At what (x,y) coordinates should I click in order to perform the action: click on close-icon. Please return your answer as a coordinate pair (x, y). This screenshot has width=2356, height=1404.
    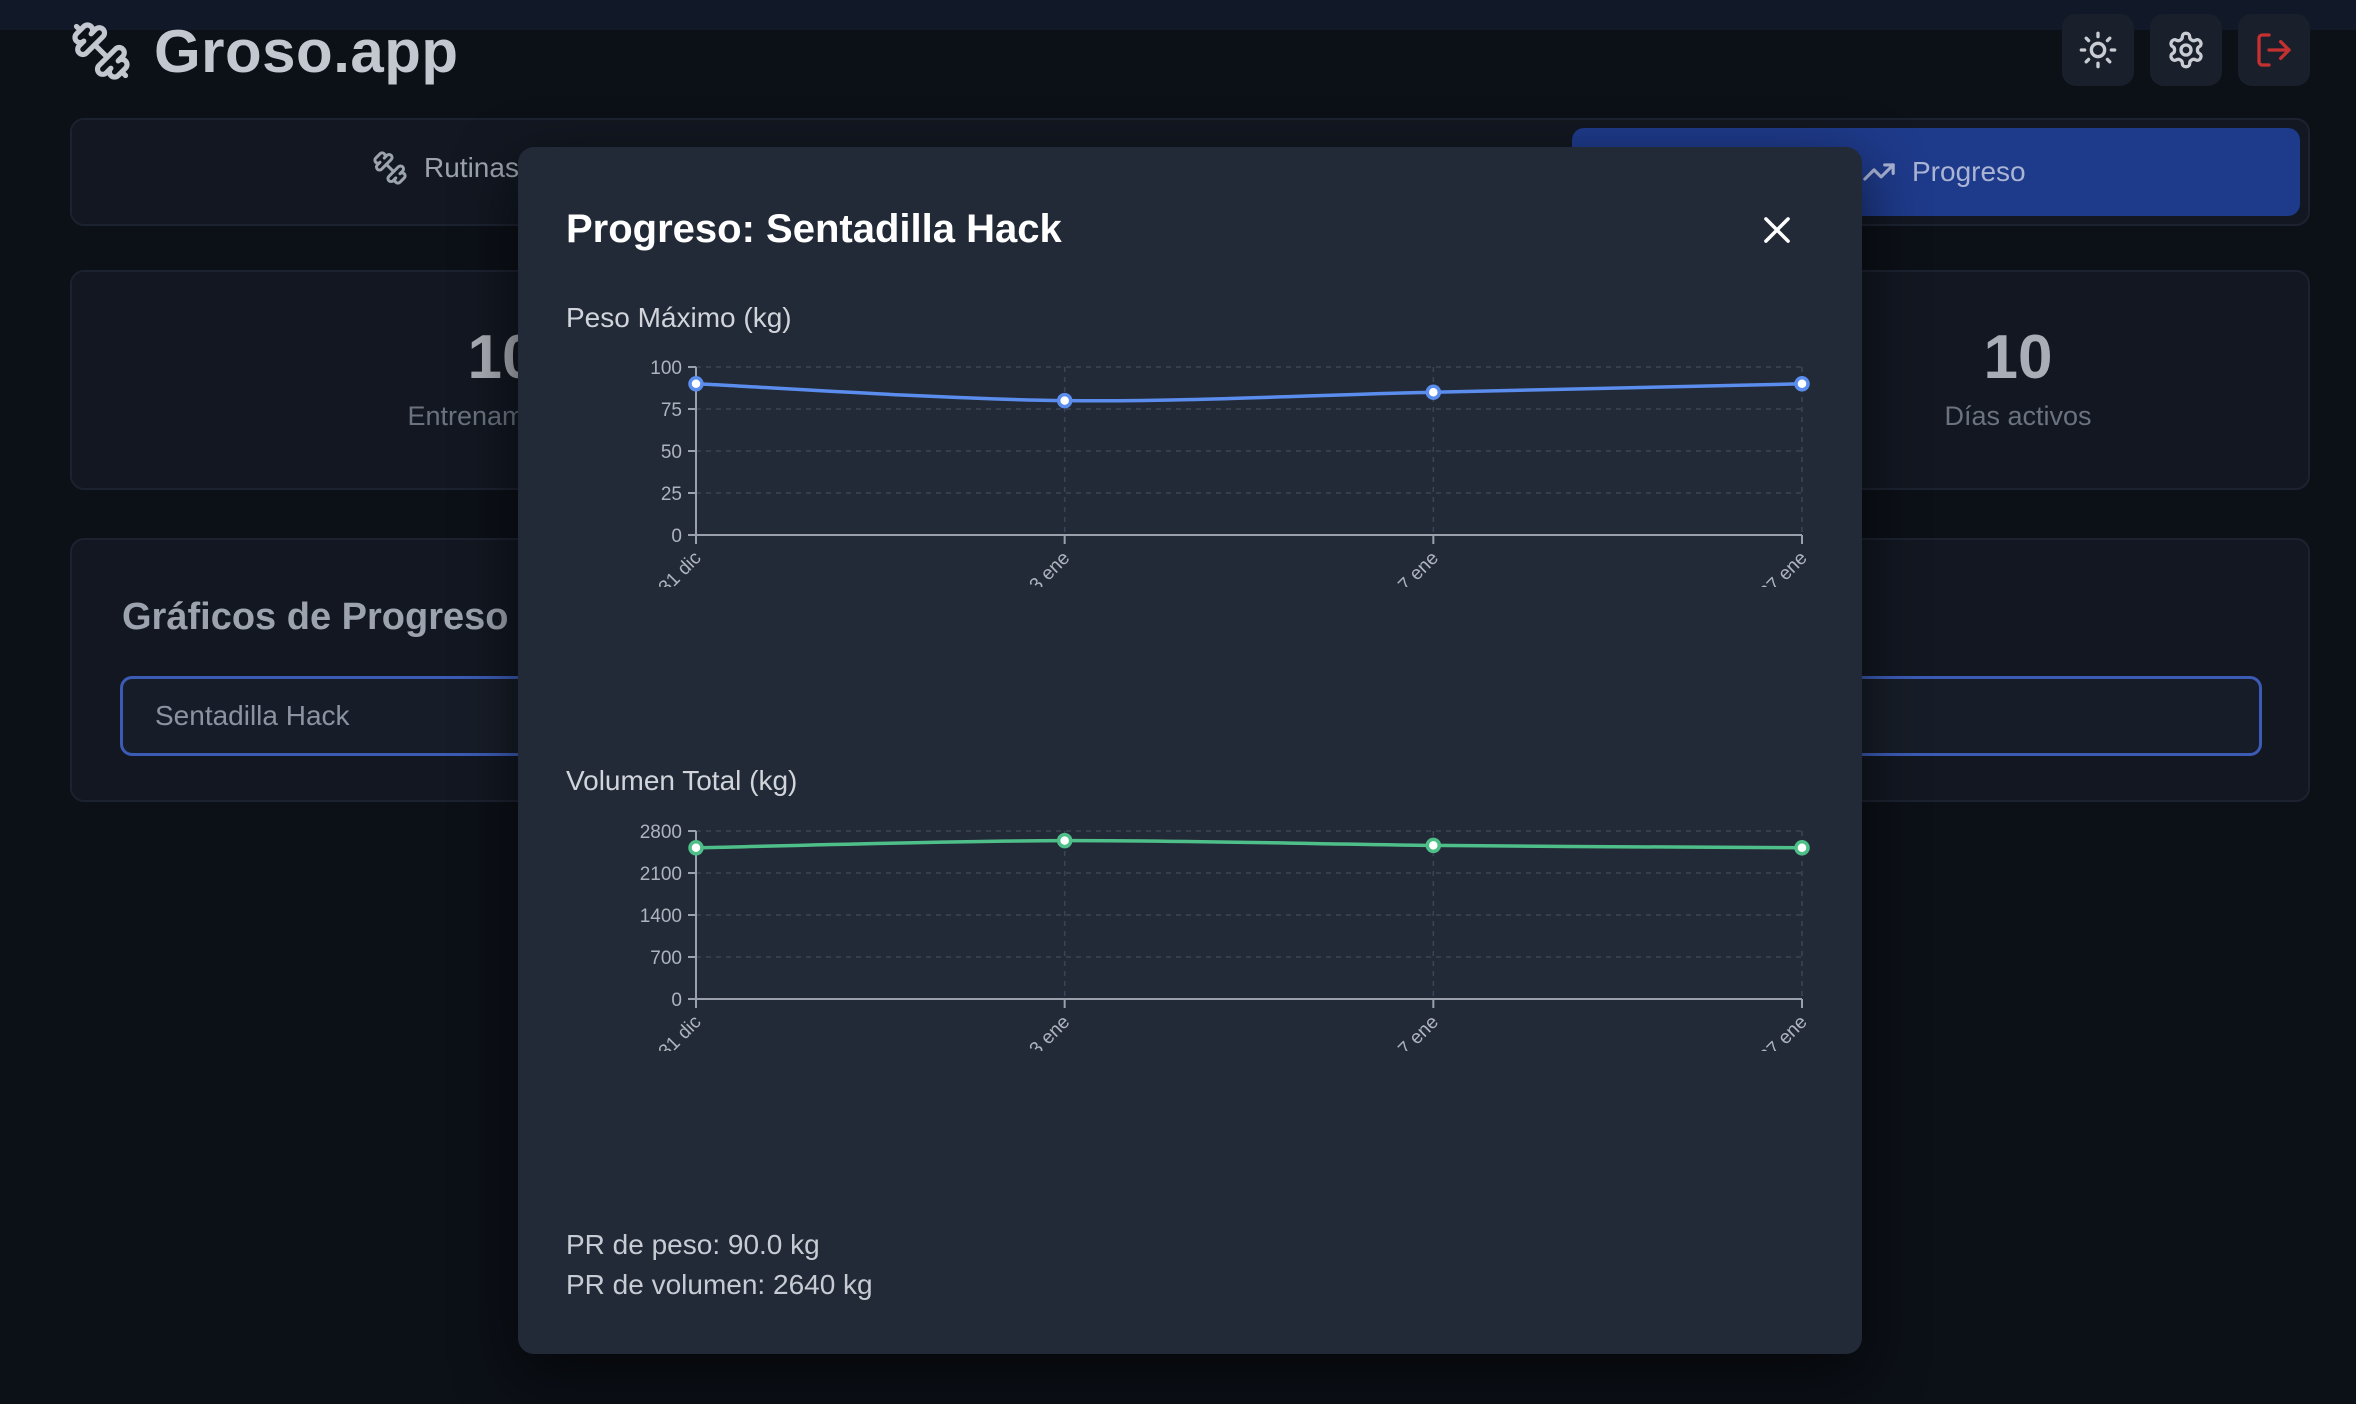
    Looking at the image, I should click on (1777, 230).